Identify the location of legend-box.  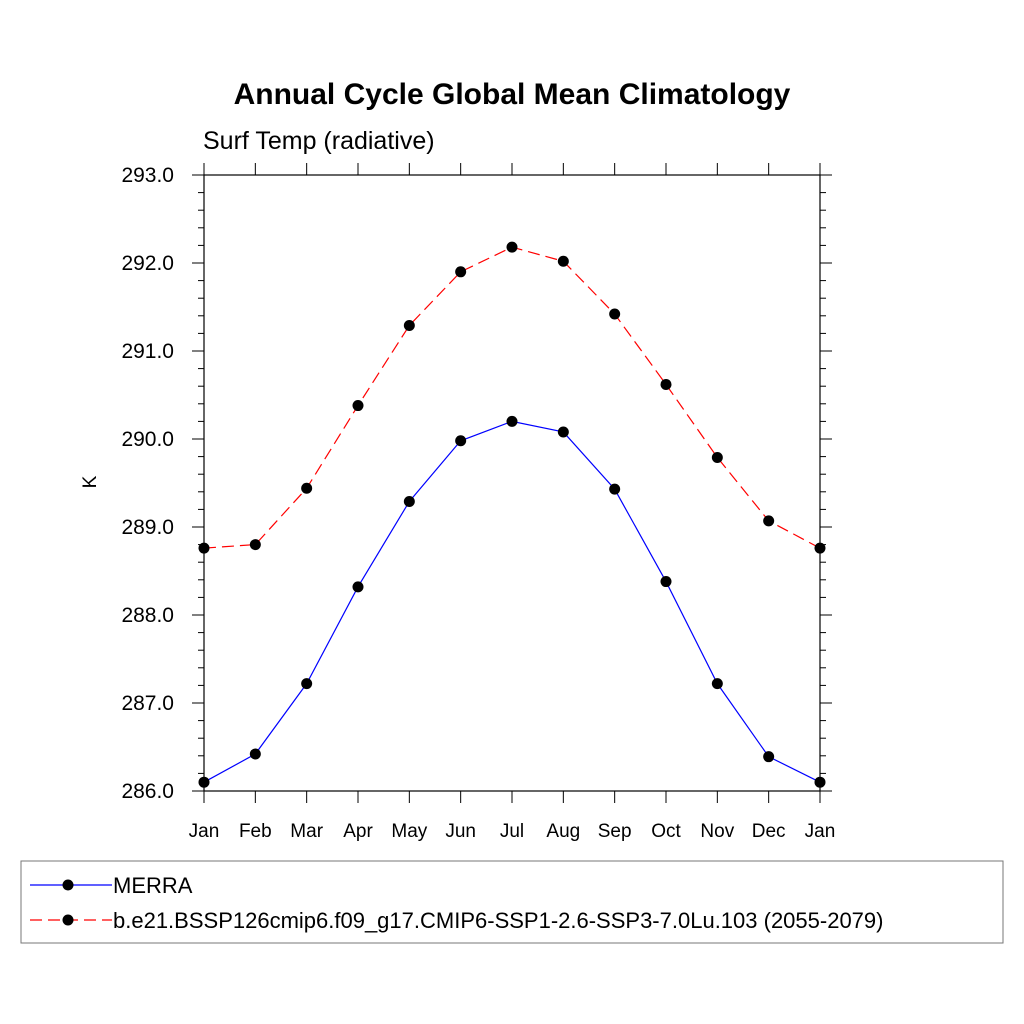
(512, 902).